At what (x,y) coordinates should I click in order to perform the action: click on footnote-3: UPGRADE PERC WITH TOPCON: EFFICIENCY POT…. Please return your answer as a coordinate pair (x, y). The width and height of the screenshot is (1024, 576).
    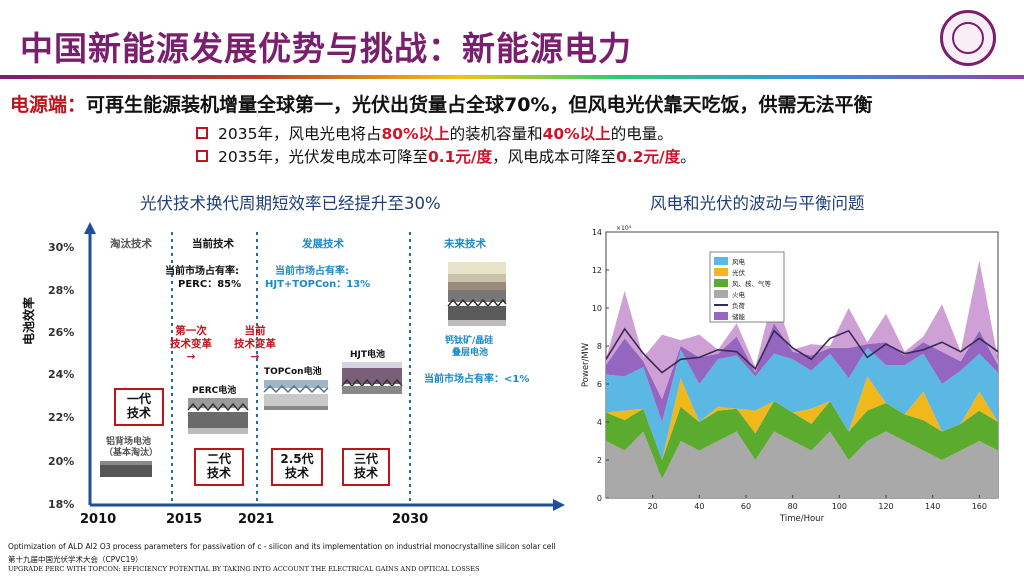
    Looking at the image, I should click on (244, 569).